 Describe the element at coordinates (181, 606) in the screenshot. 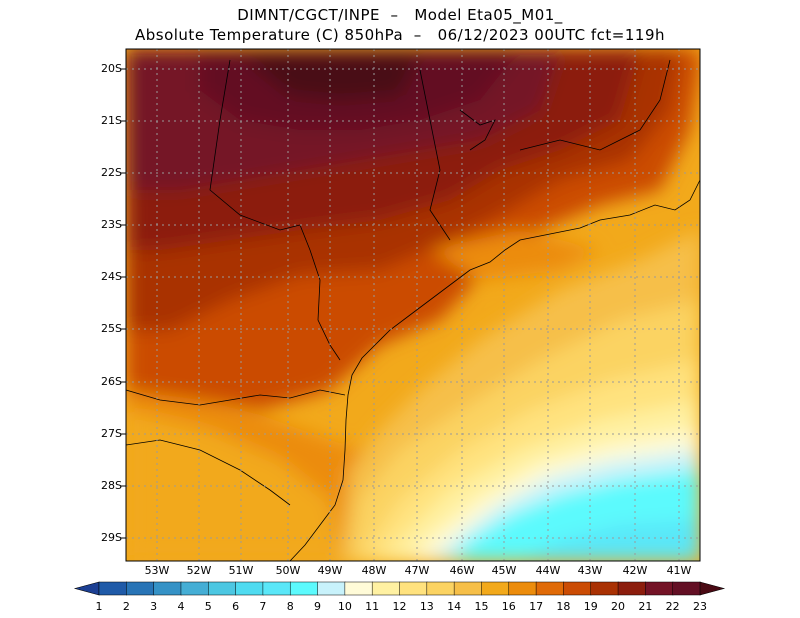

I see `colorbar-label: 4` at that location.